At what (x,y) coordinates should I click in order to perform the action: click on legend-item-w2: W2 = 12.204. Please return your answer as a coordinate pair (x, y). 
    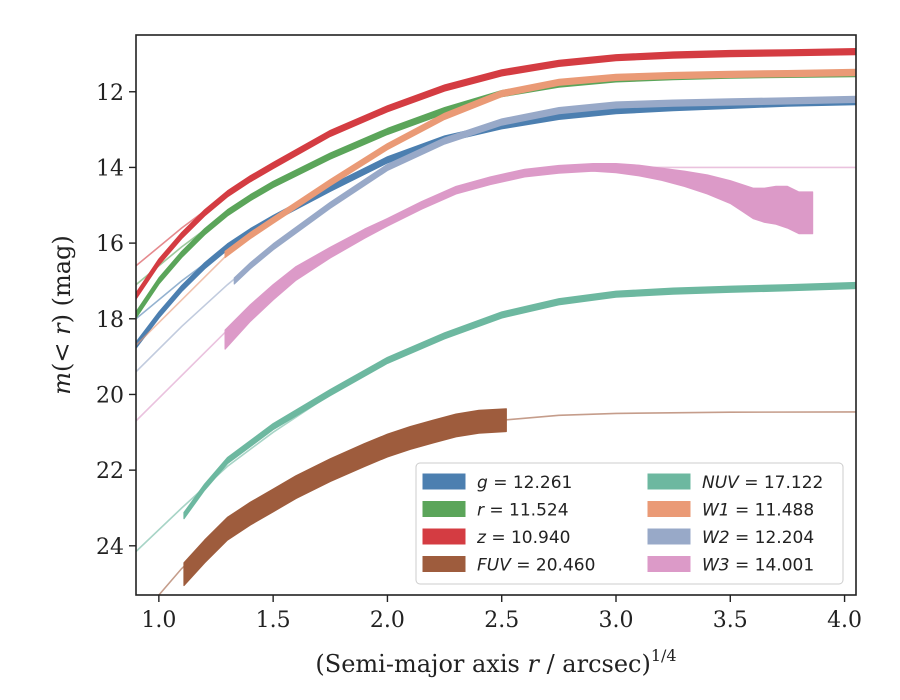
    Looking at the image, I should click on (730, 538).